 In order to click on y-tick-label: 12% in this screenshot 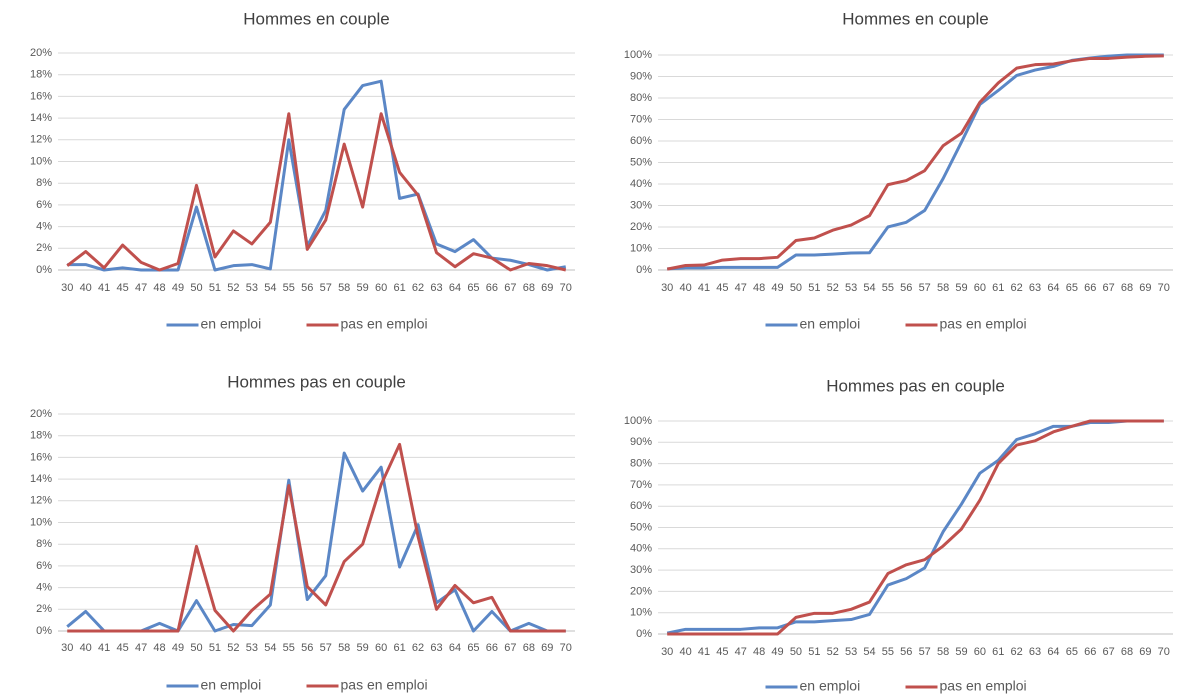, I will do `click(41, 501)`.